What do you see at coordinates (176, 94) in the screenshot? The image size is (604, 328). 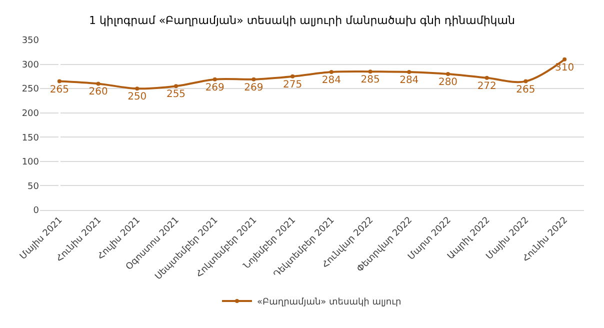 I see `data-label: 255` at bounding box center [176, 94].